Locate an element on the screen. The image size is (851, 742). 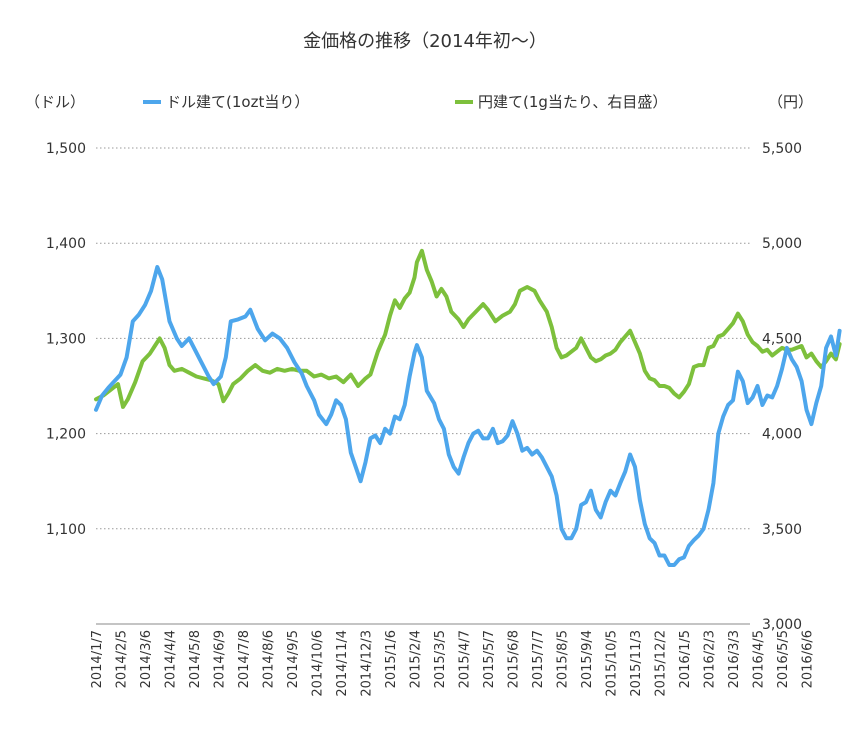
x-tick-label: 2015/10/5 is located at coordinates (612, 663).